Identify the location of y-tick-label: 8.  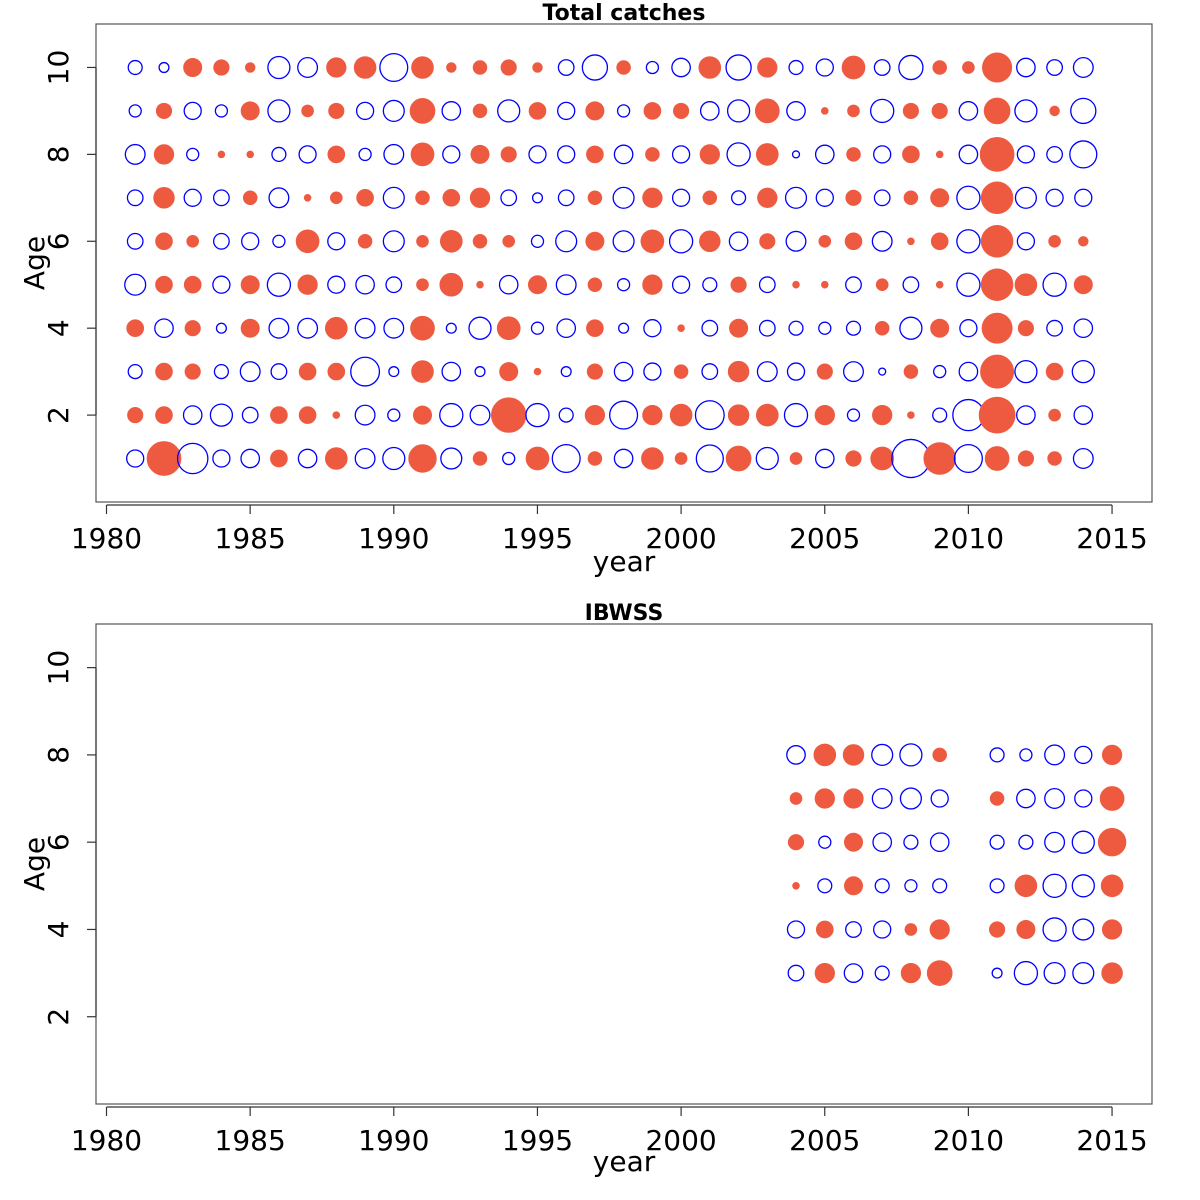
(58, 755).